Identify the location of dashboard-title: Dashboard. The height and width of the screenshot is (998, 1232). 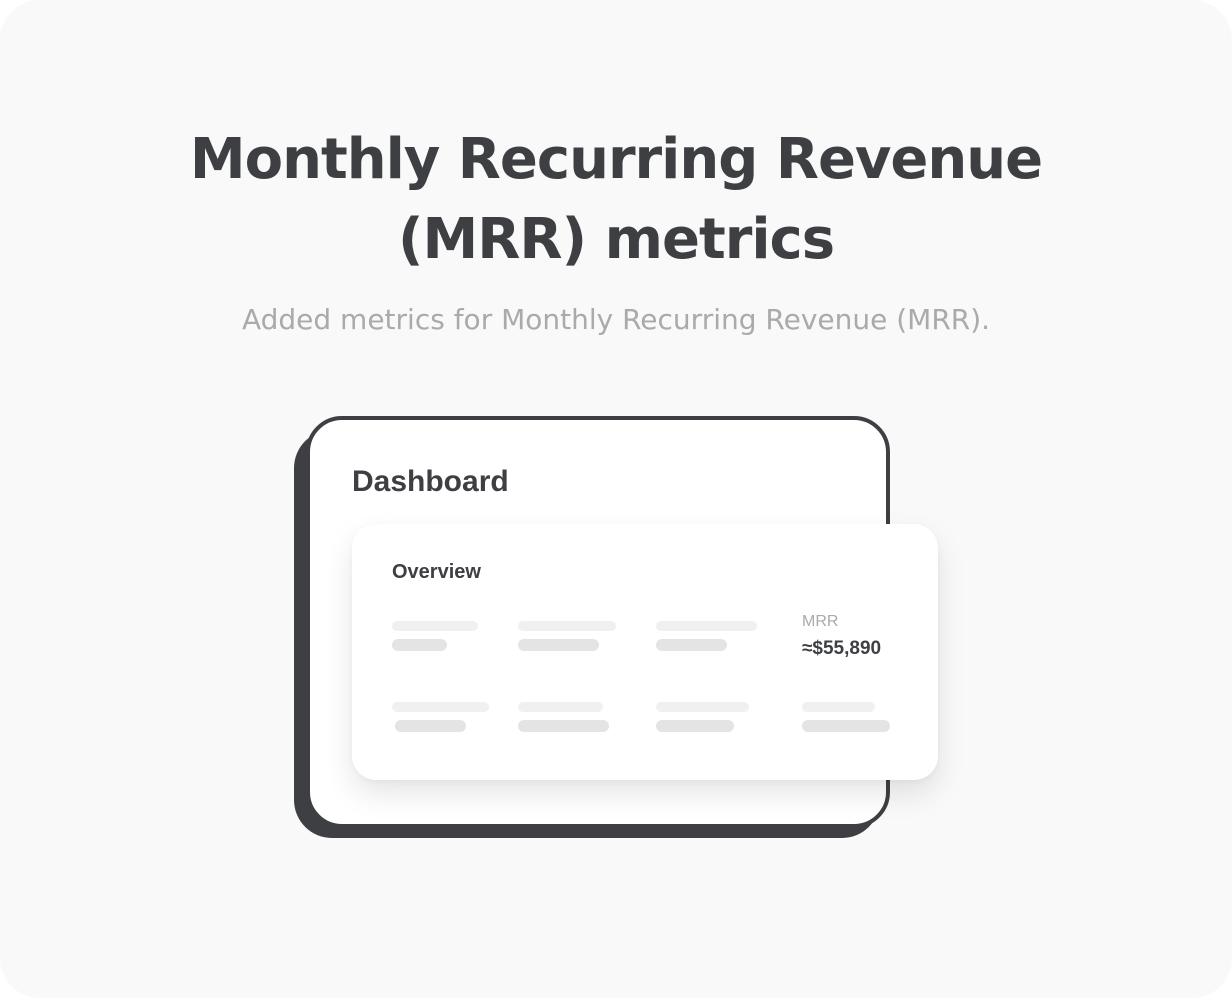
(430, 481).